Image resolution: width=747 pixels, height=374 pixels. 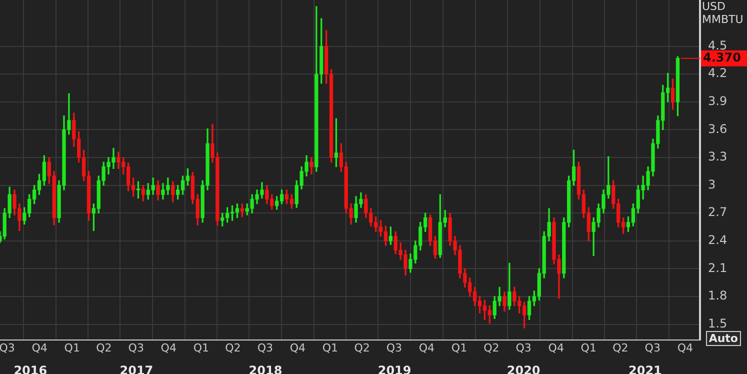 What do you see at coordinates (723, 338) in the screenshot?
I see `text: Auto` at bounding box center [723, 338].